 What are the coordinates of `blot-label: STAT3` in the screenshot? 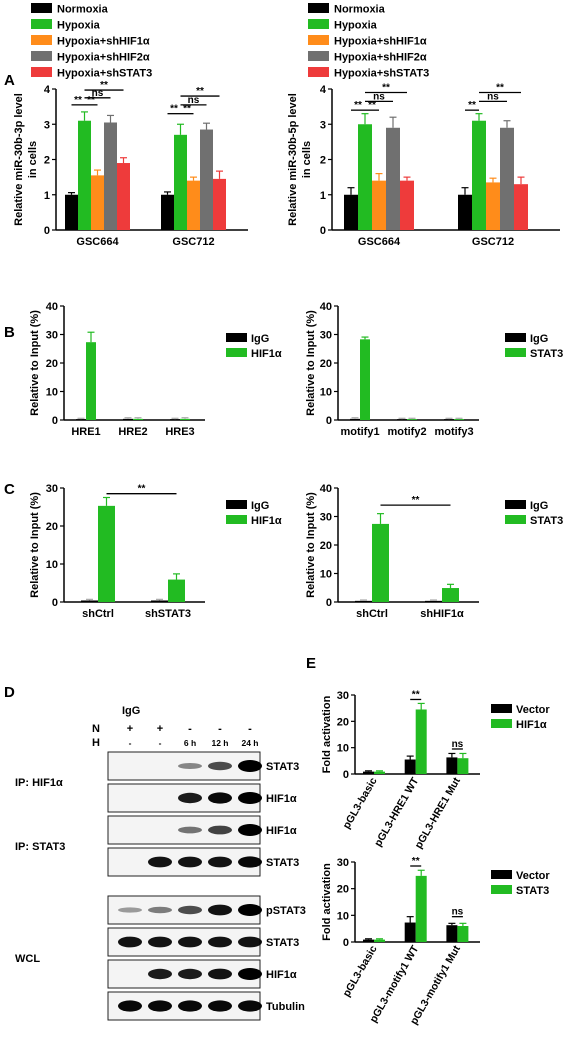 It's located at (282, 943).